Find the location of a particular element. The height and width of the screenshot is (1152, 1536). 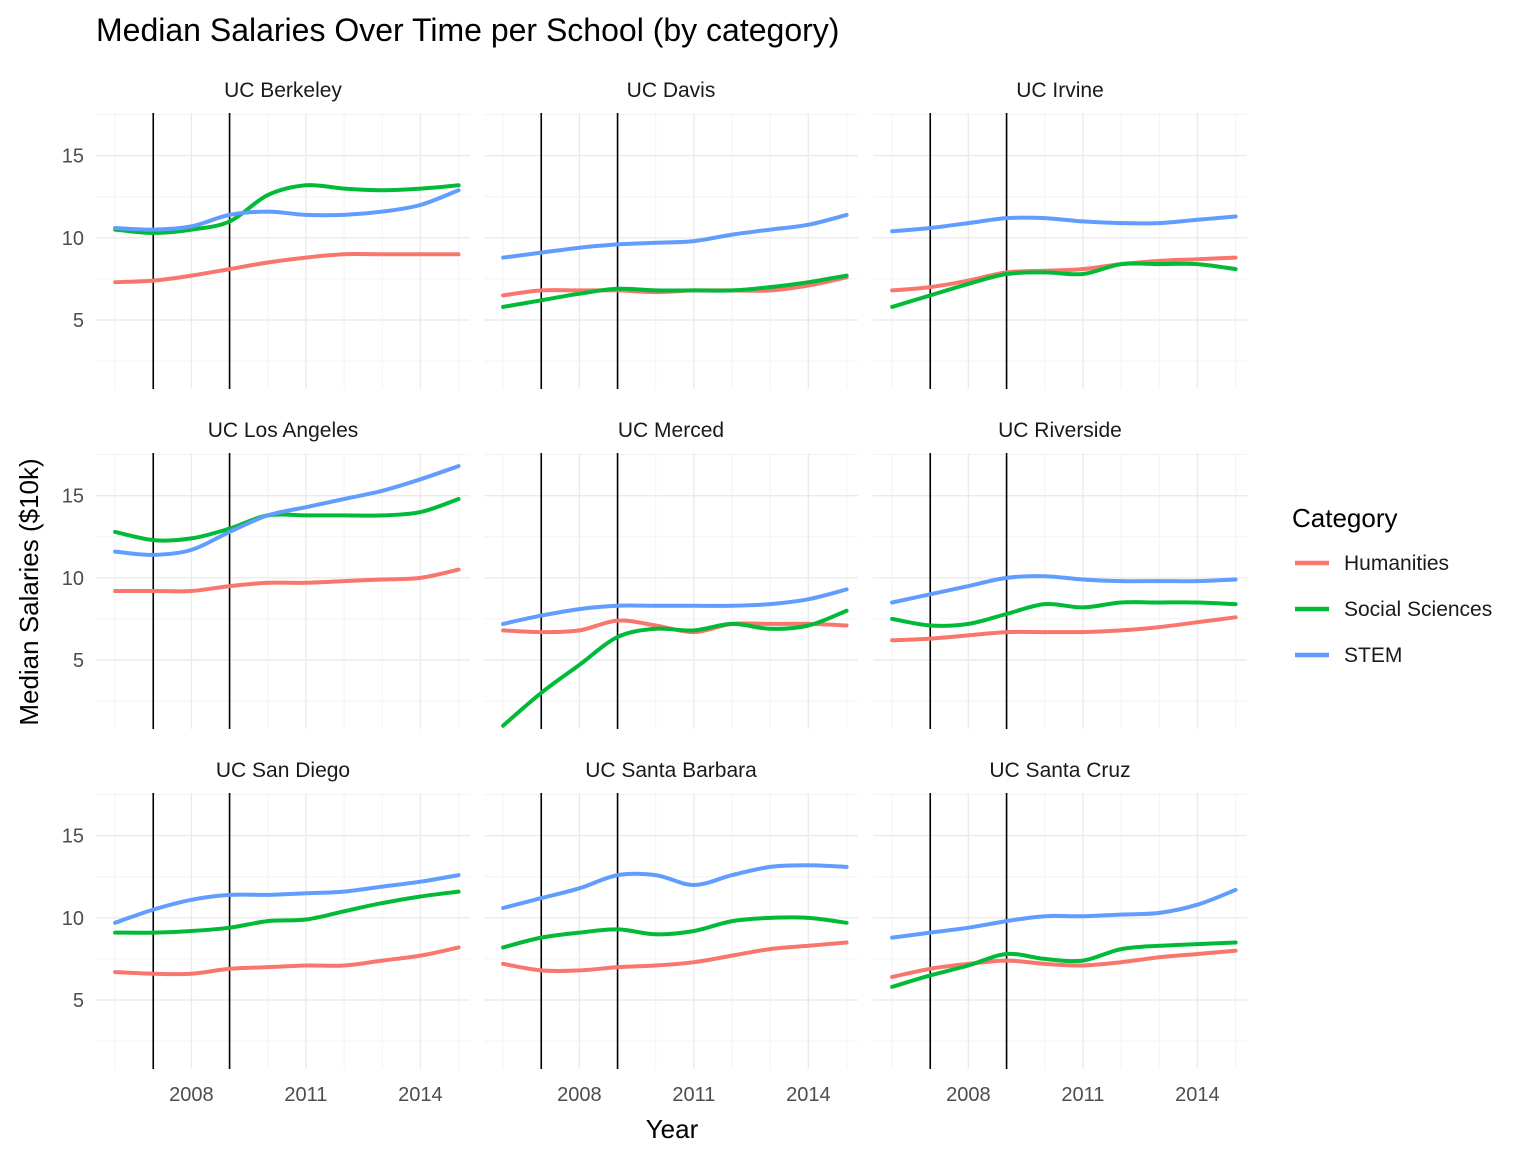

legend-item-humanities: Humanities is located at coordinates (1372, 563).